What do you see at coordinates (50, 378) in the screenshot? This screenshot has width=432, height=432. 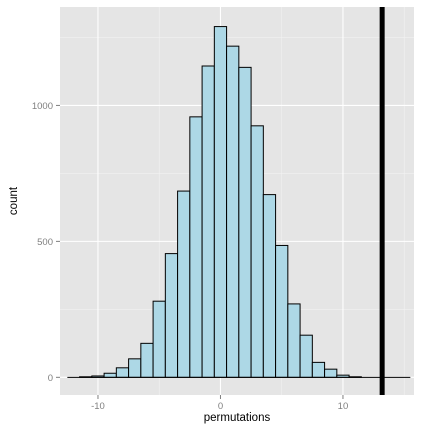 I see `y-tick-label: 0` at bounding box center [50, 378].